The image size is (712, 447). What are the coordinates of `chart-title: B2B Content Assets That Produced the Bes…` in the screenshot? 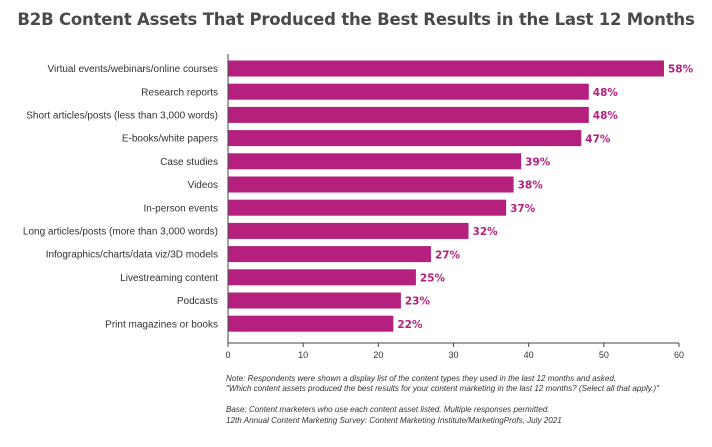 It's located at (356, 19).